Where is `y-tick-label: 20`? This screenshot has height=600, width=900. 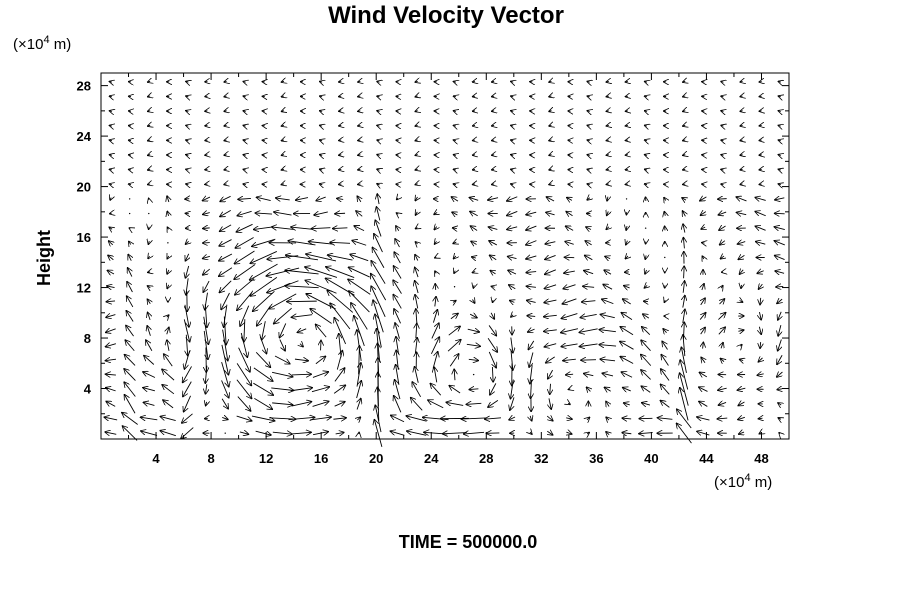
y-tick-label: 20 is located at coordinates (84, 187).